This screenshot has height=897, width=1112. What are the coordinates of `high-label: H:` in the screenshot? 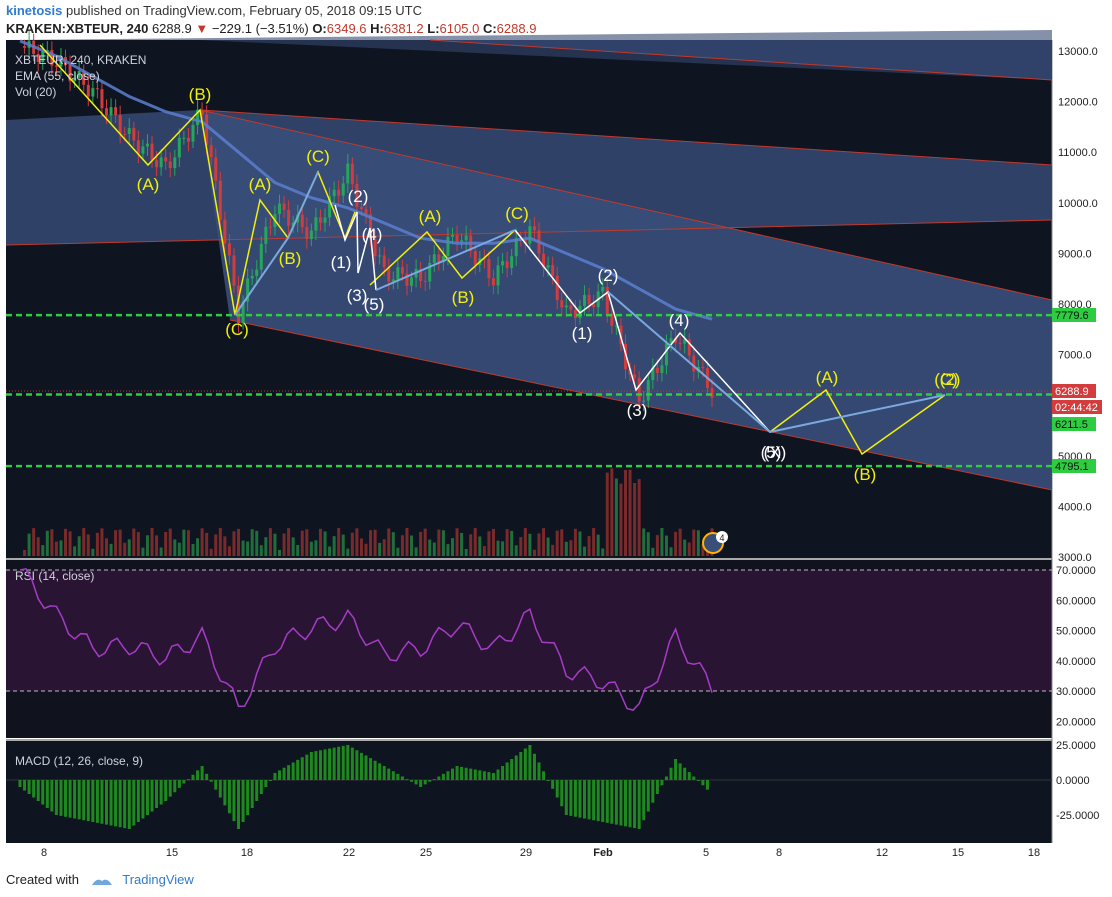 It's located at (377, 28).